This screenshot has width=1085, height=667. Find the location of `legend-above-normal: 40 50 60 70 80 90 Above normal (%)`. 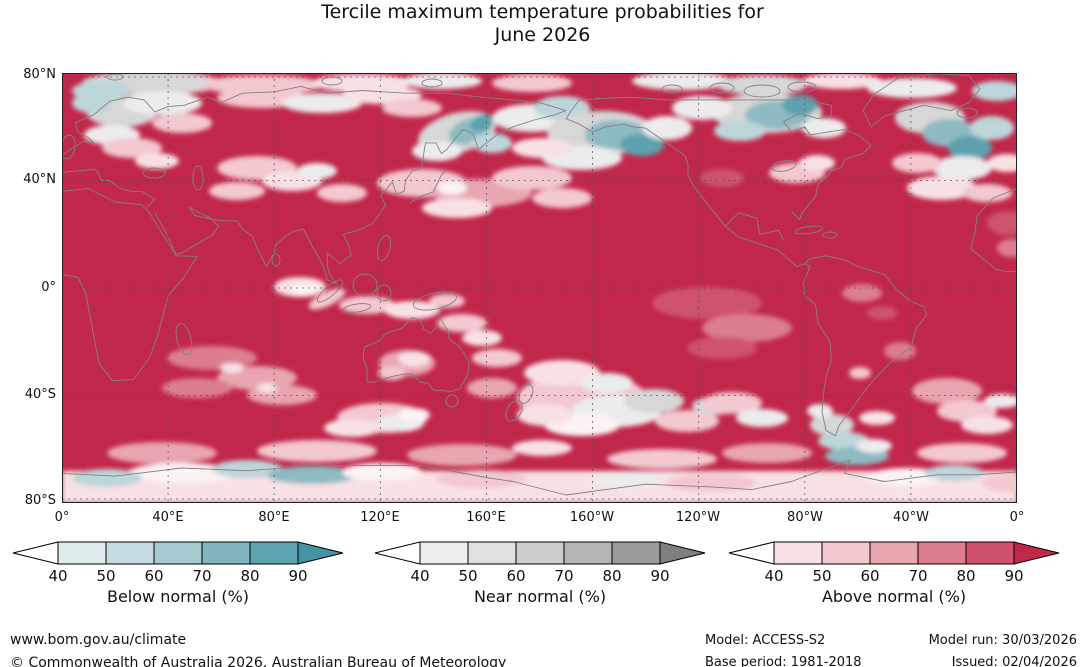

legend-above-normal: 40 50 60 70 80 90 Above normal (%) is located at coordinates (894, 573).